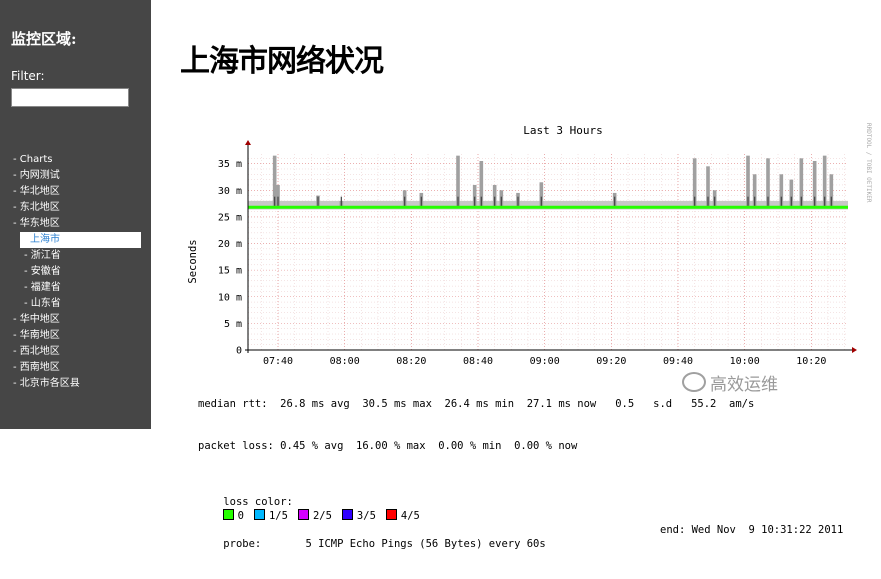 The height and width of the screenshot is (579, 881). I want to click on filter-input, so click(70, 97).